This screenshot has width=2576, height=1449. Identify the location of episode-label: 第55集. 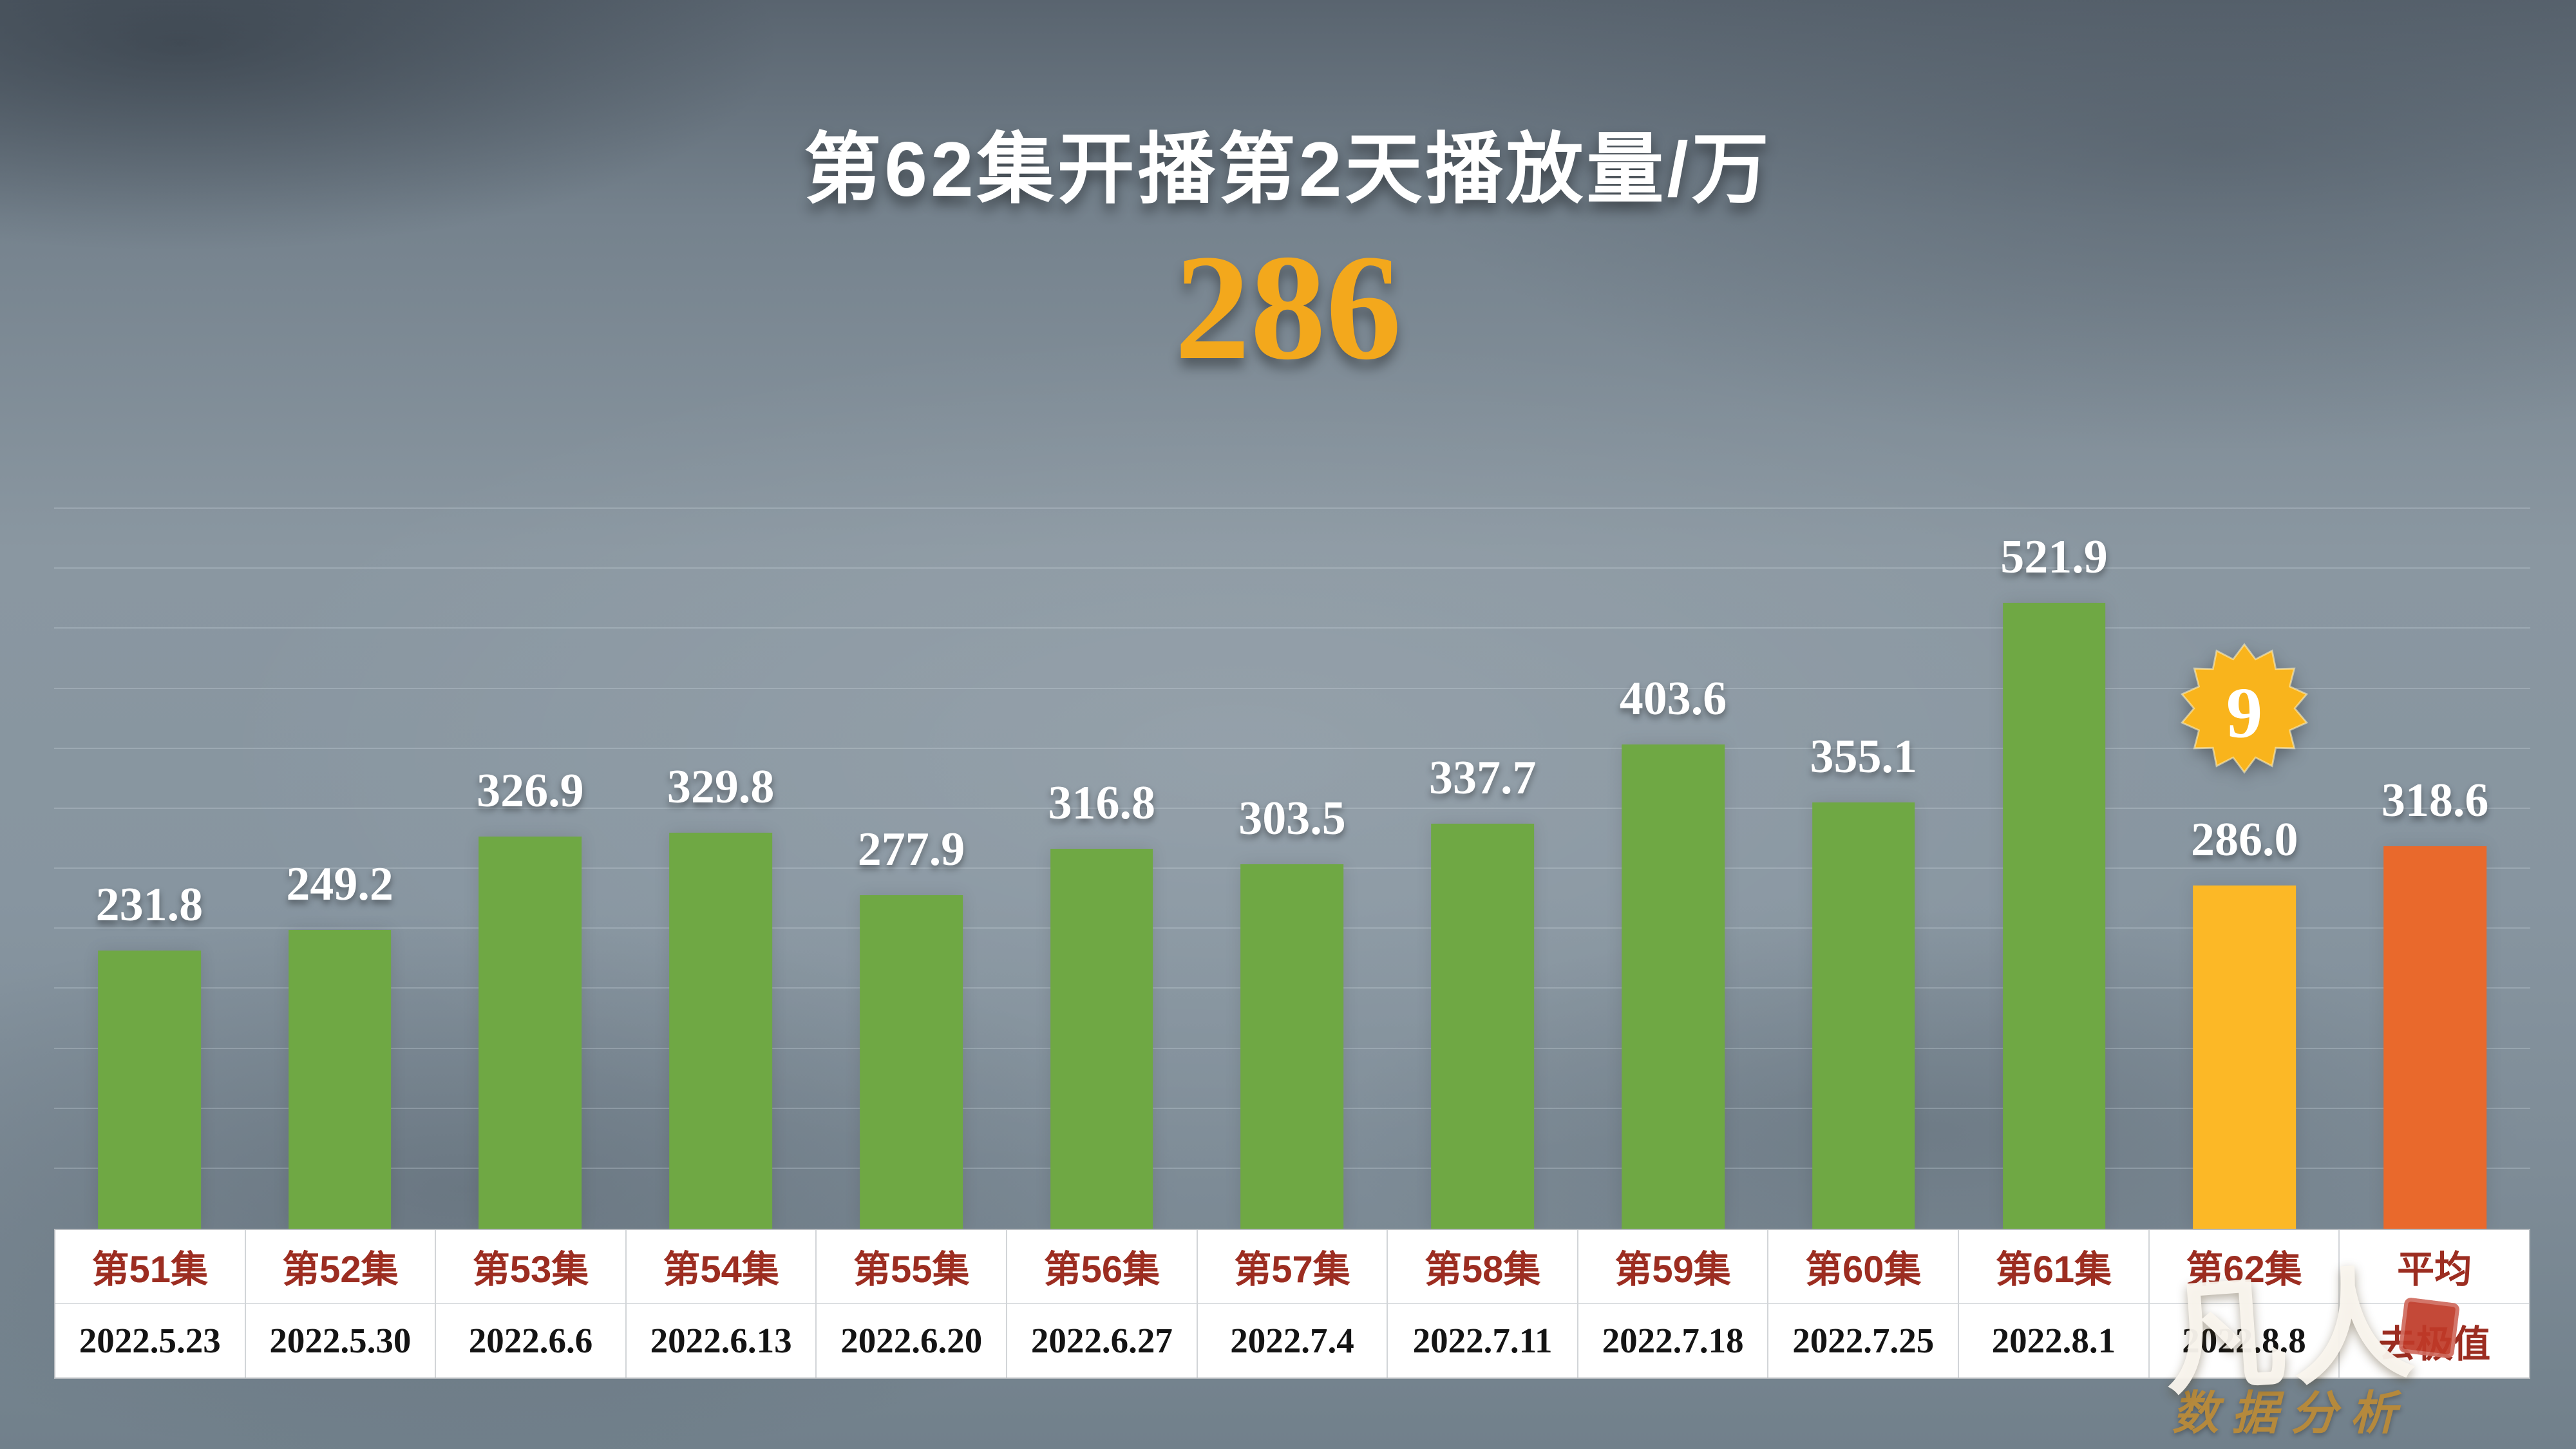
(912, 1267).